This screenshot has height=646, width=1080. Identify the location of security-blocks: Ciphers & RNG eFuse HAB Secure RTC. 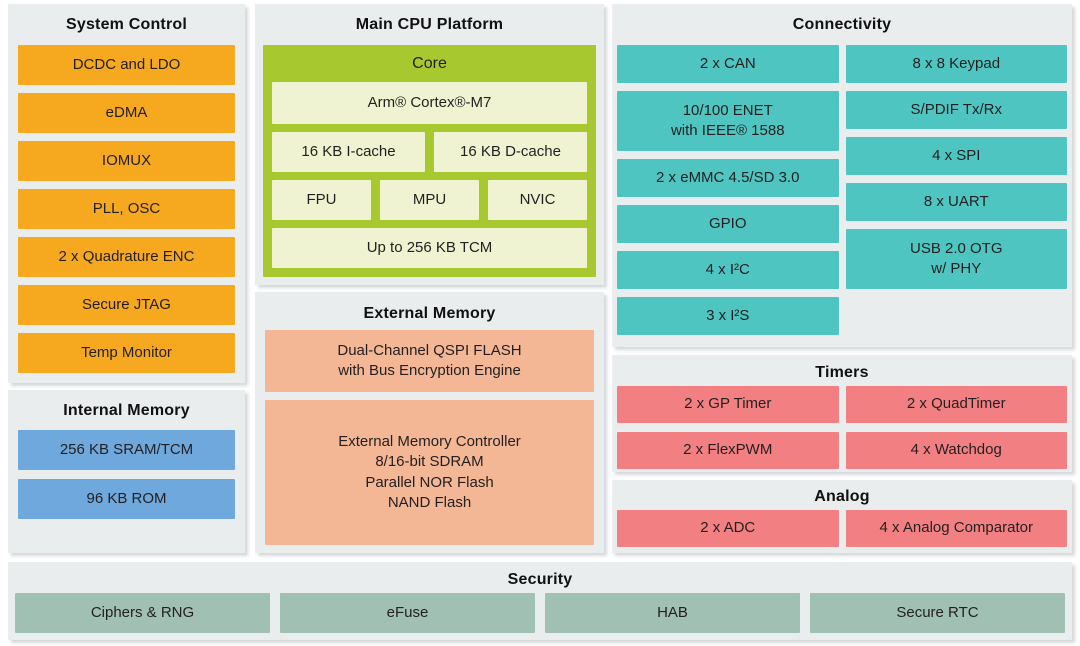
(540, 613).